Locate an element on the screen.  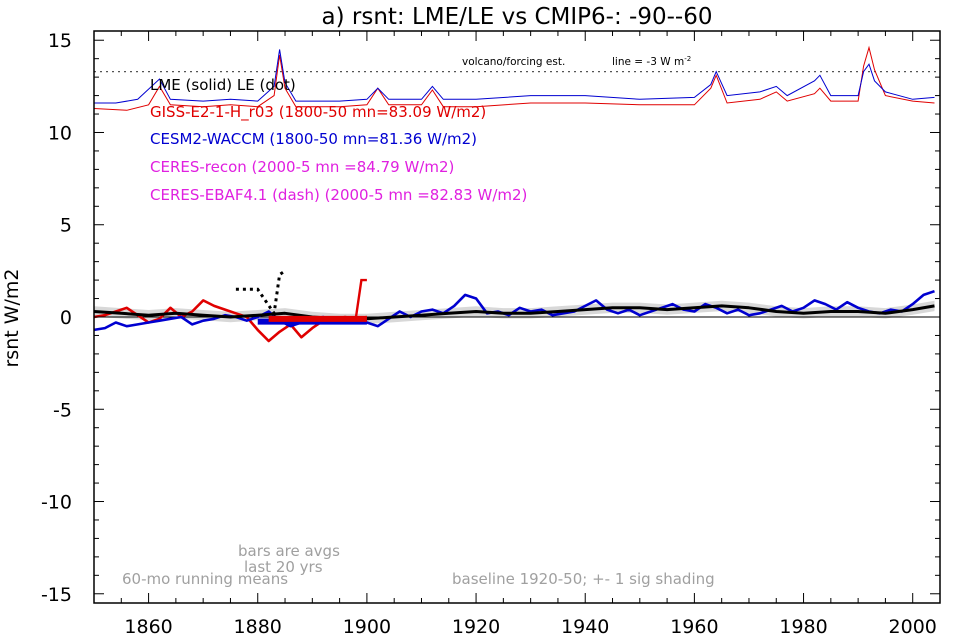
running-mean-note: 60-mo running means is located at coordinates (205, 579).